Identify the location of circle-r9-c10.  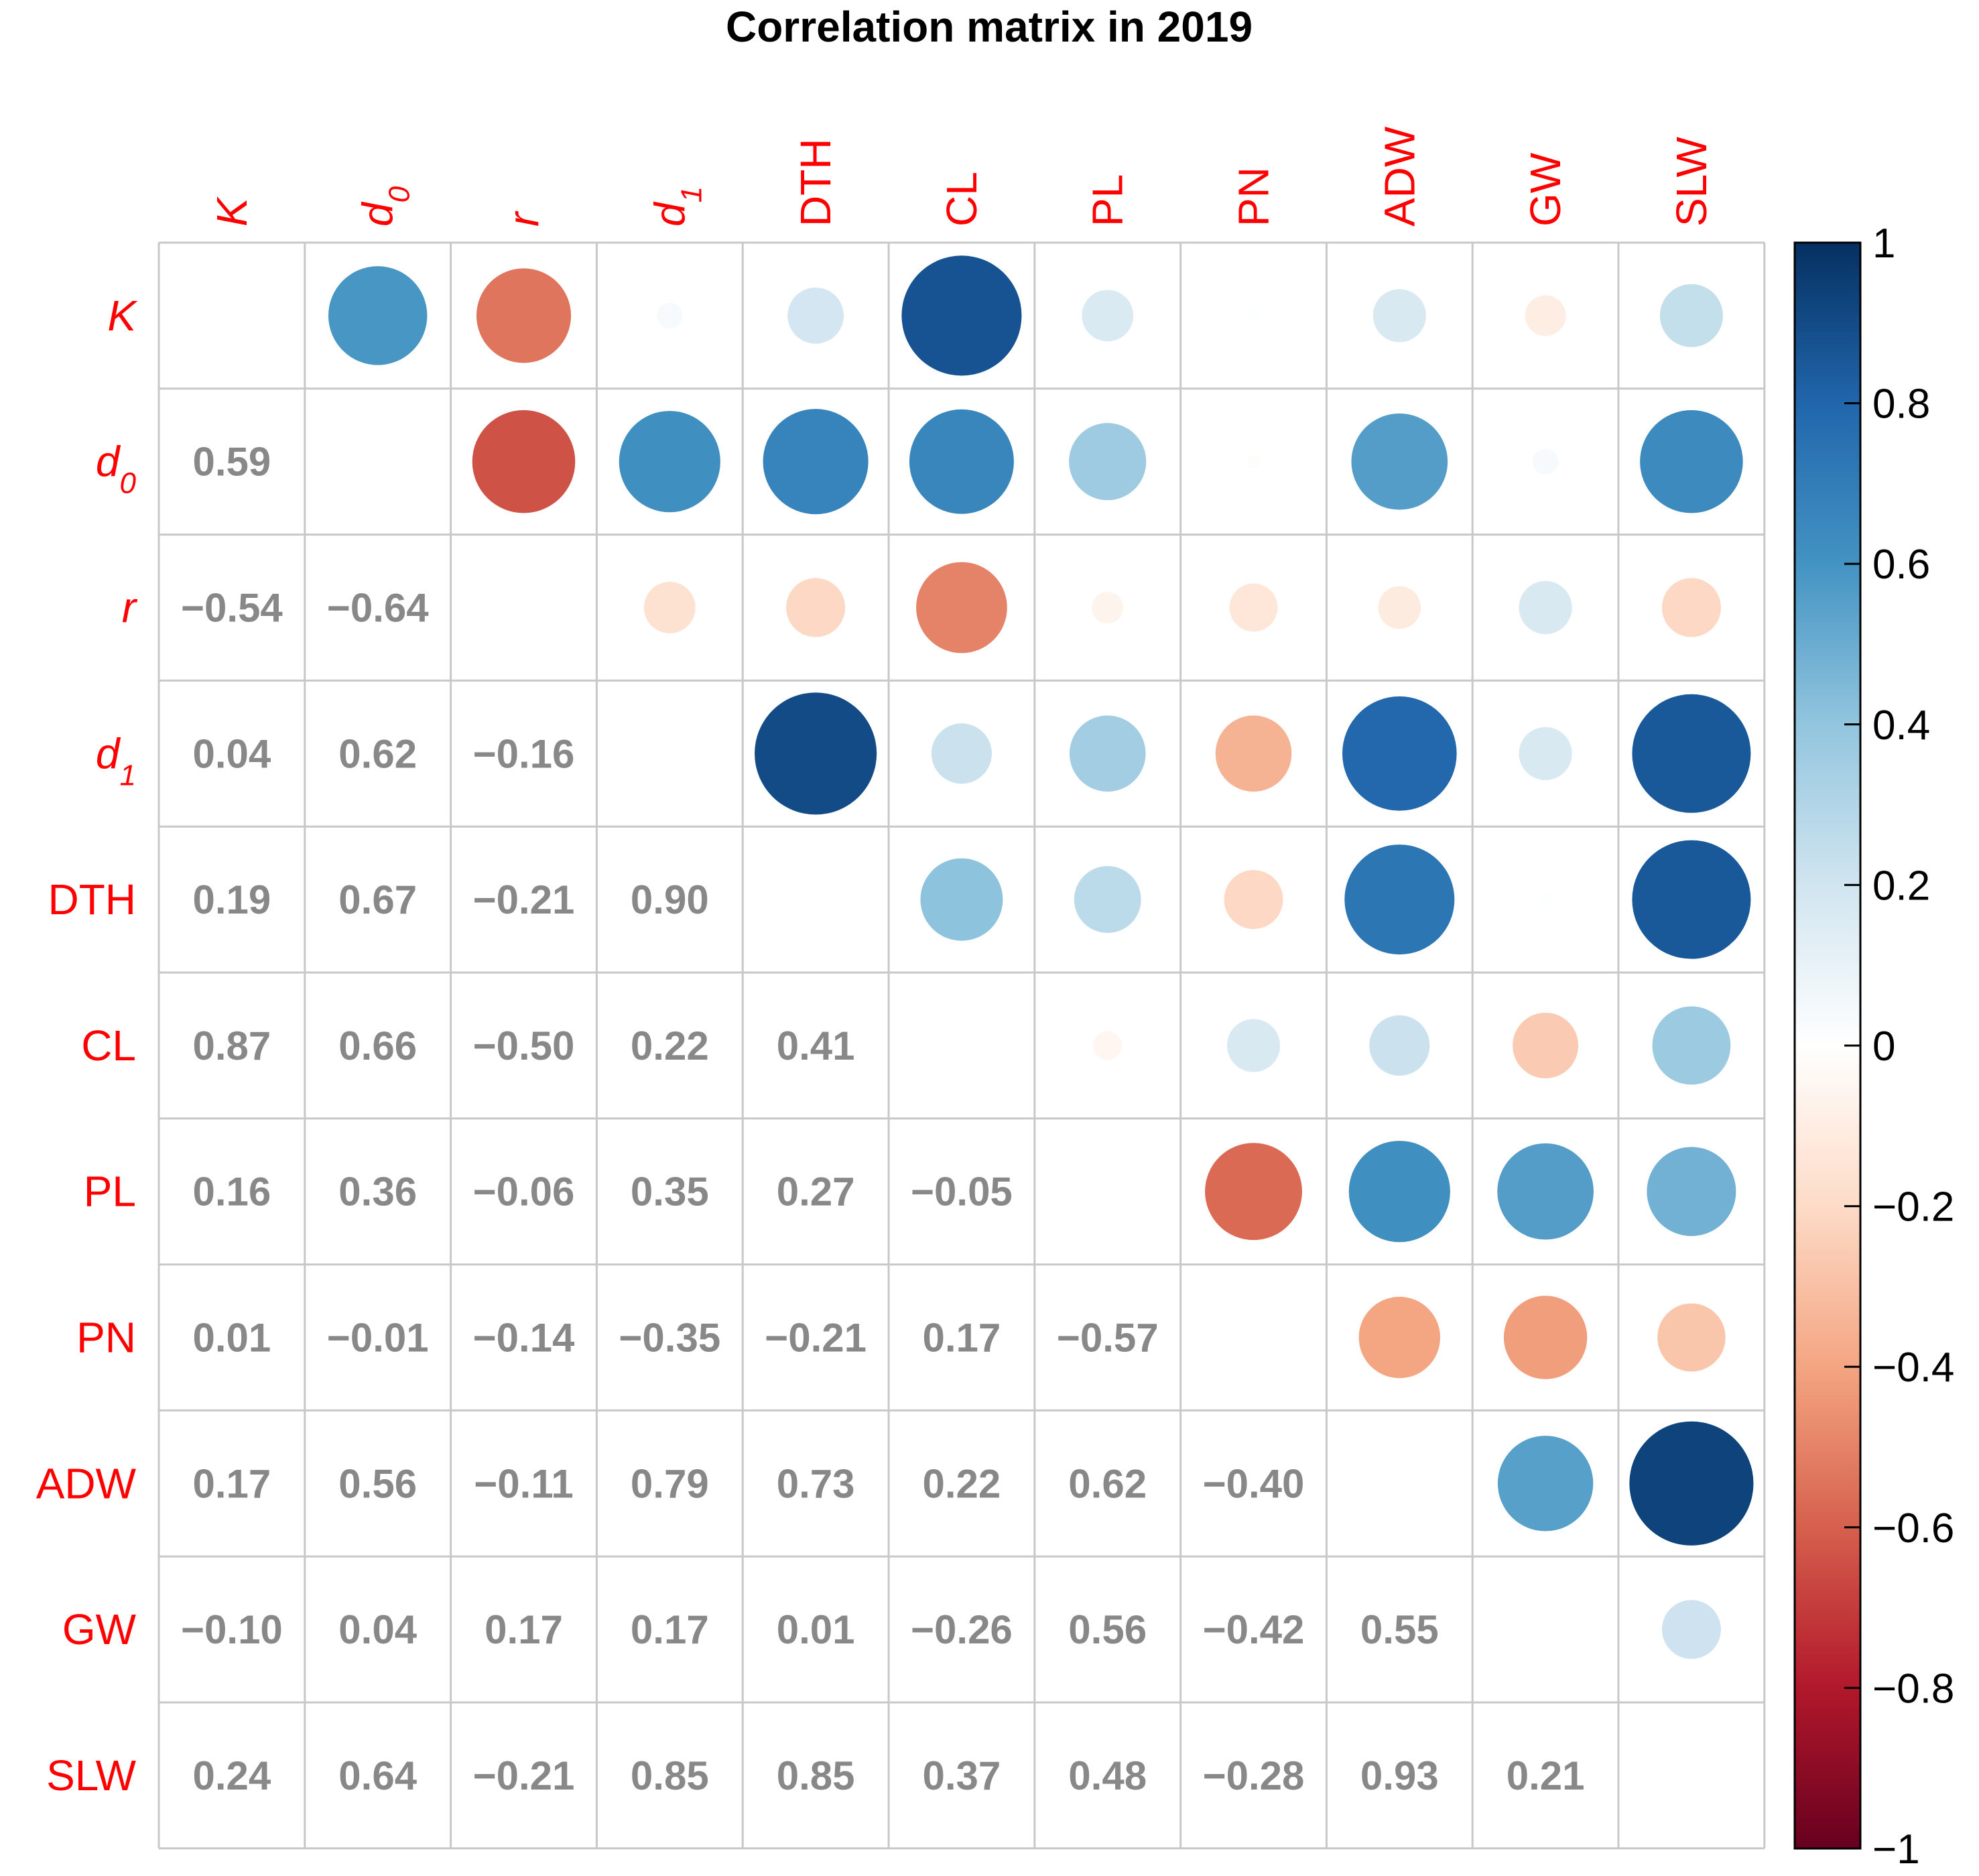
(1691, 1630).